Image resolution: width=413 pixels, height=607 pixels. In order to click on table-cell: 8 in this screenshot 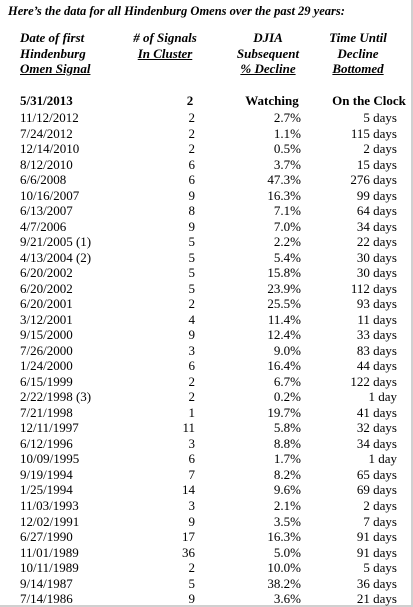, I will do `click(192, 211)`.